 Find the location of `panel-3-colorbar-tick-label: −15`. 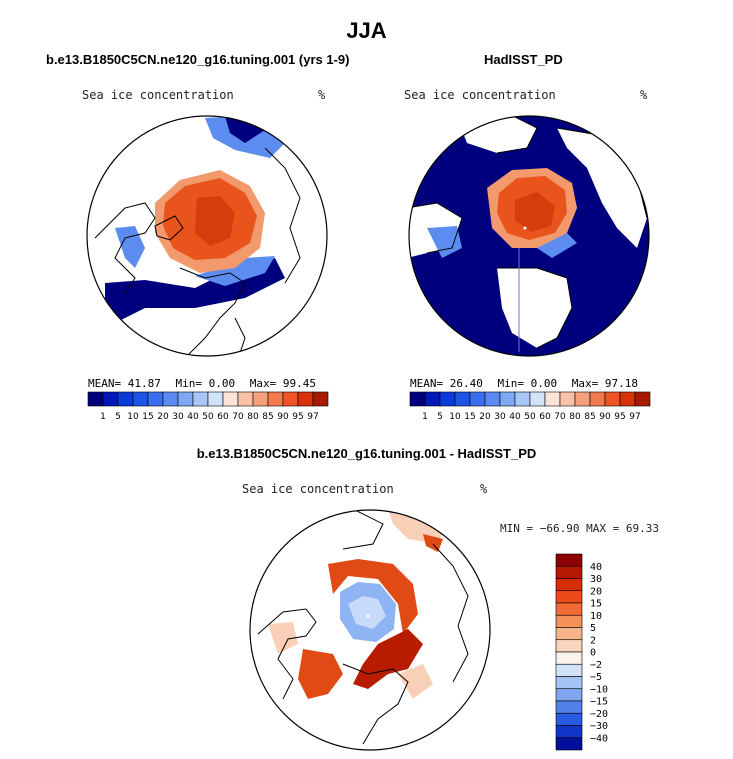

panel-3-colorbar-tick-label: −15 is located at coordinates (599, 702).